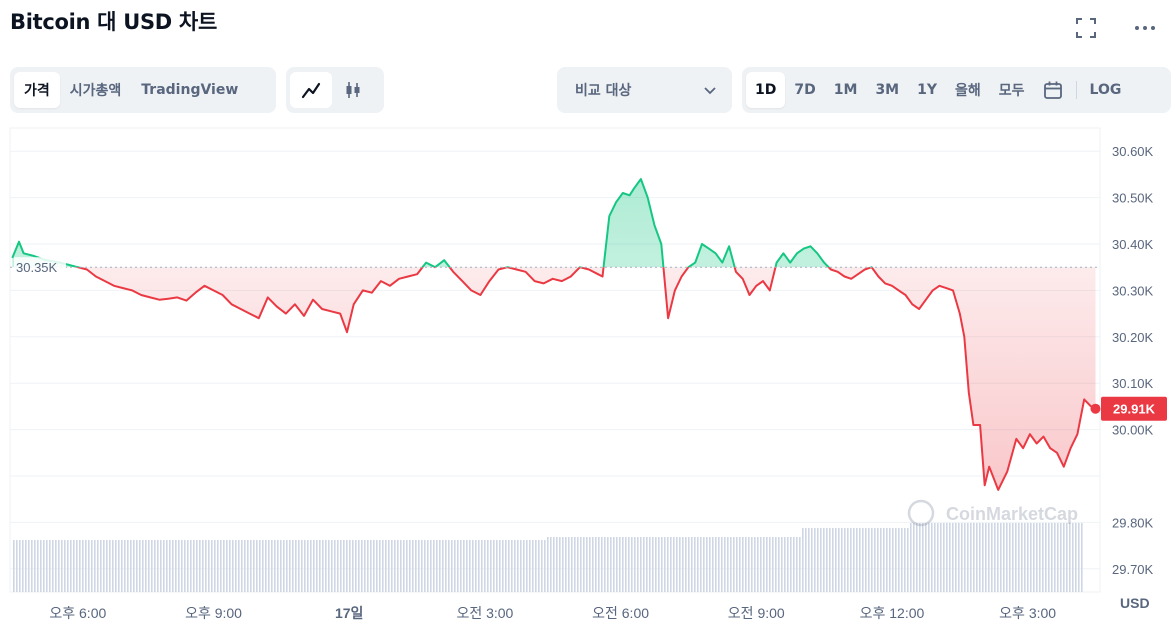 This screenshot has height=624, width=1172. I want to click on range-7d: 7D, so click(805, 90).